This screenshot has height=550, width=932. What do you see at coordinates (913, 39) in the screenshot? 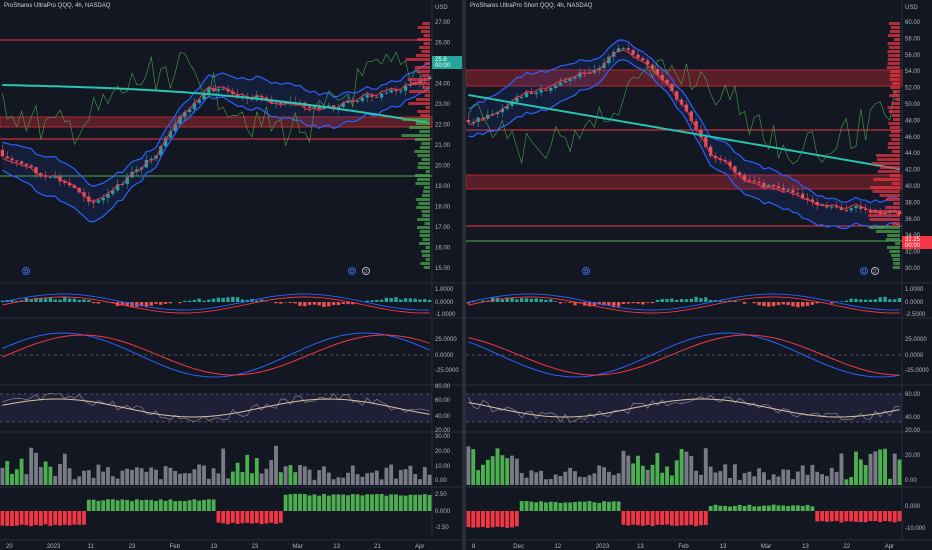
I see `price-tick-label: 58.00` at bounding box center [913, 39].